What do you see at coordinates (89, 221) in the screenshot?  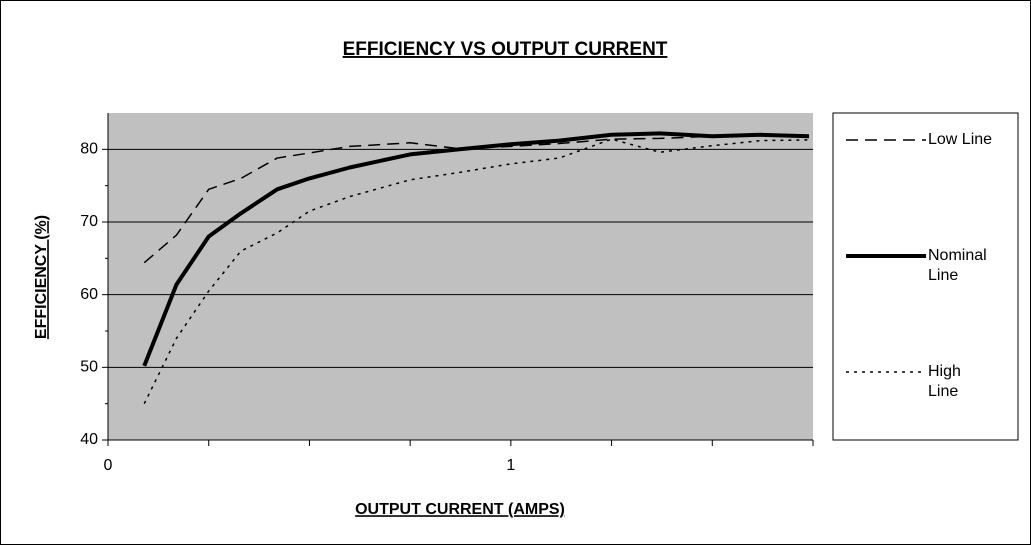 I see `y-tick-label: 70` at bounding box center [89, 221].